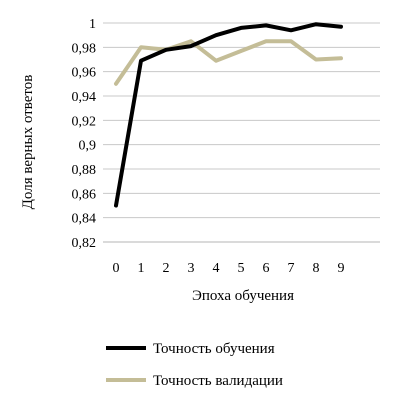 Image resolution: width=405 pixels, height=404 pixels. I want to click on legend-label: Точность валидации, so click(218, 381).